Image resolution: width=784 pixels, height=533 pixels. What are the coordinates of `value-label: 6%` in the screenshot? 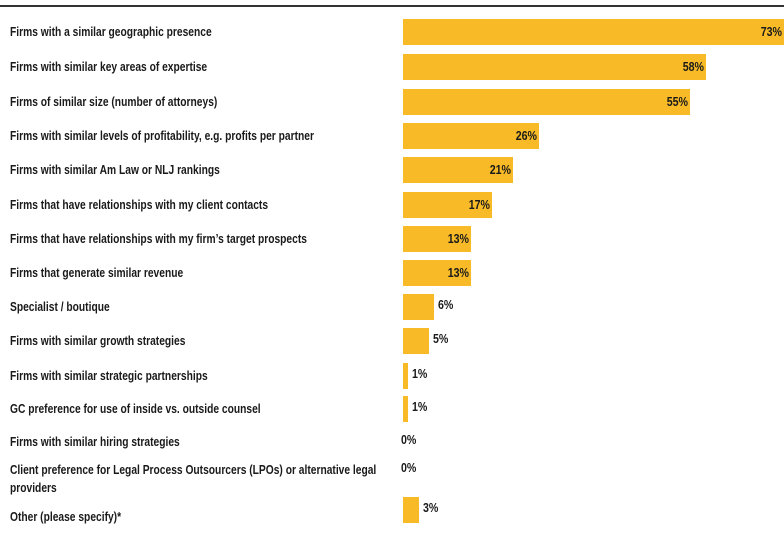 It's located at (446, 305).